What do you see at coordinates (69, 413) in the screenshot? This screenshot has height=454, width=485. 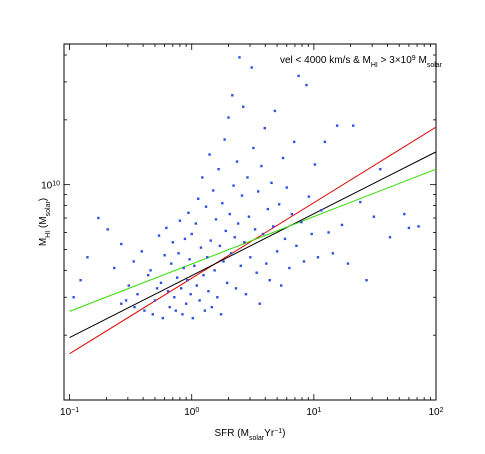 I see `x-tick-label: 10⁻¹` at bounding box center [69, 413].